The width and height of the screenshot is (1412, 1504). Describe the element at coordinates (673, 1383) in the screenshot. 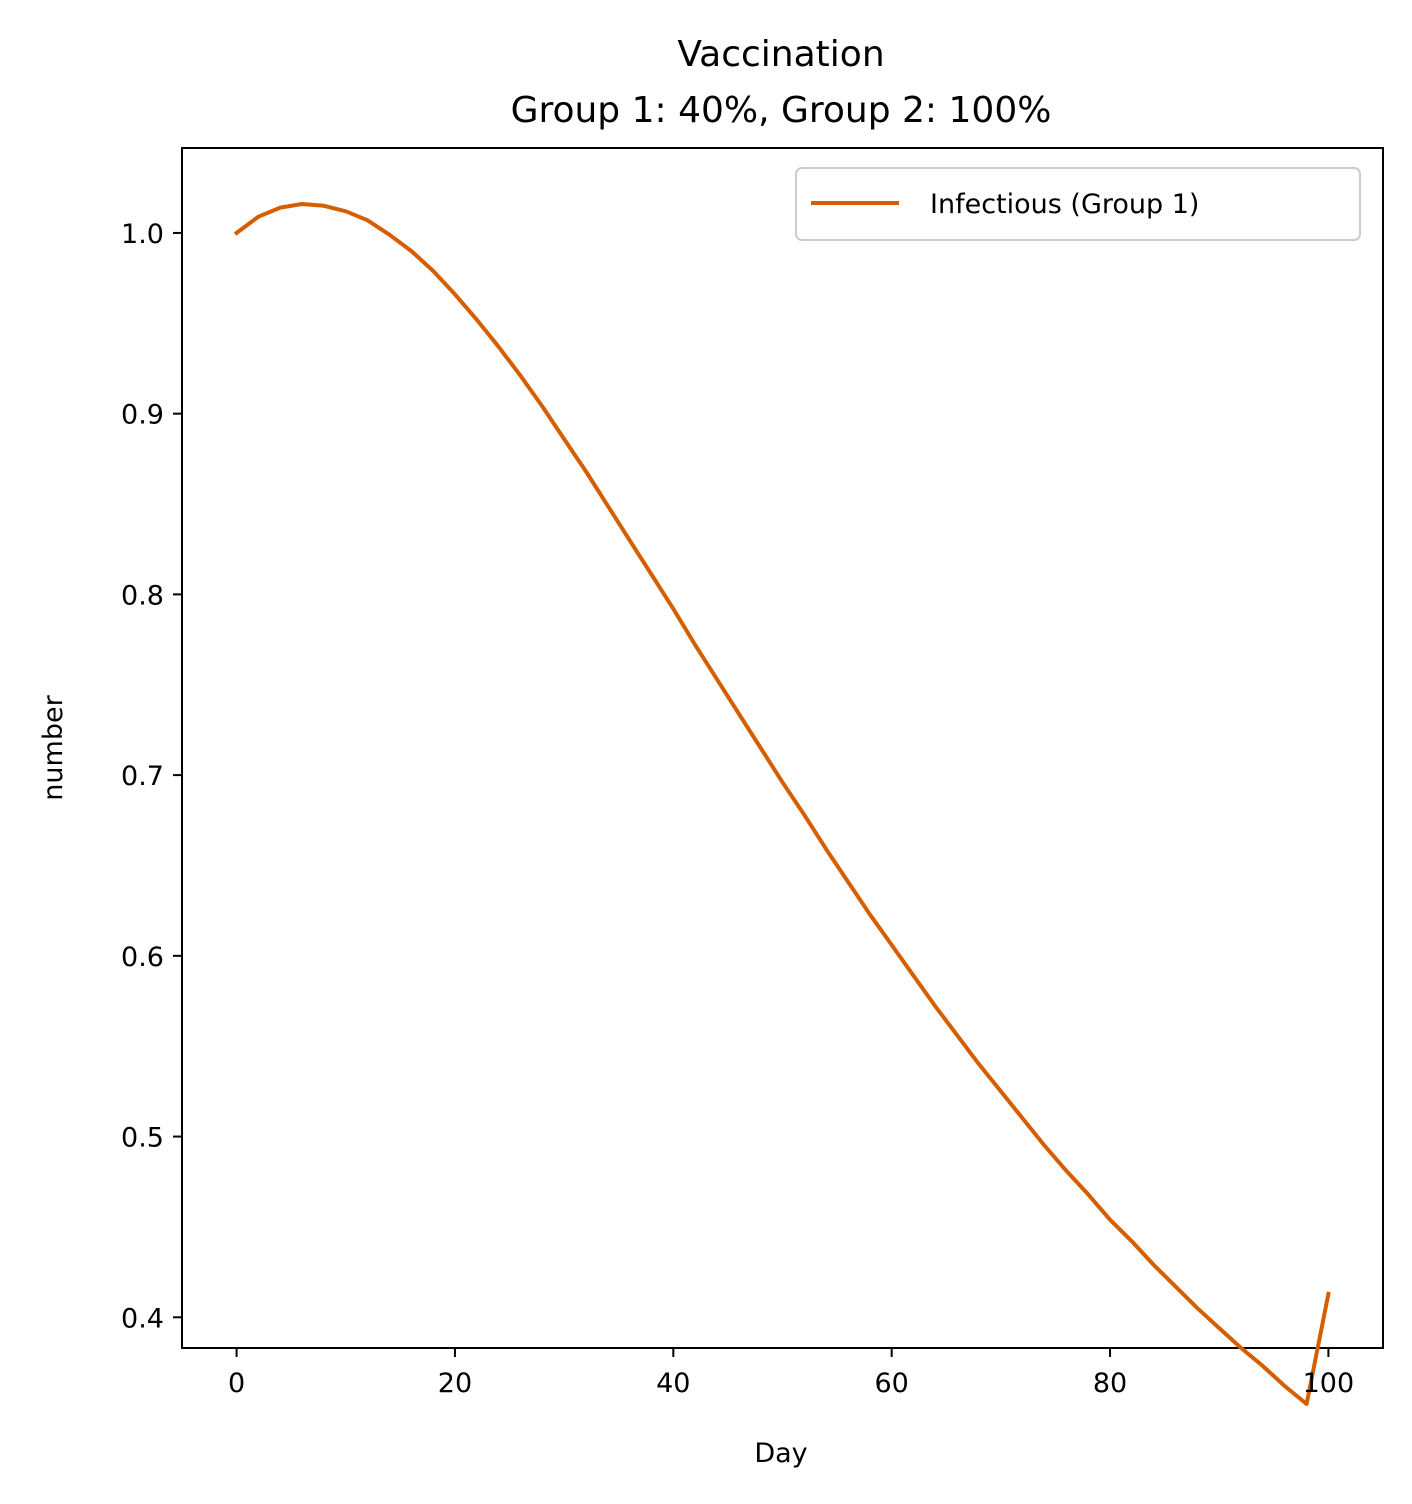

I see `x-tick-label: 40` at that location.